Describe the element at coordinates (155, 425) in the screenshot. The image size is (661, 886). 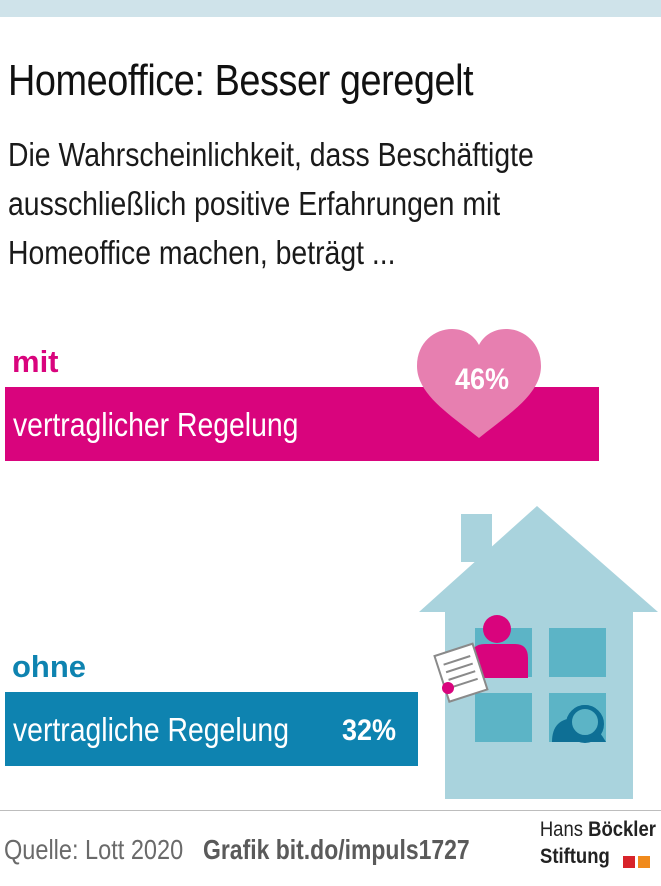
I see `bar-label-vertraglicher-regelung: vertraglicher Regelung` at that location.